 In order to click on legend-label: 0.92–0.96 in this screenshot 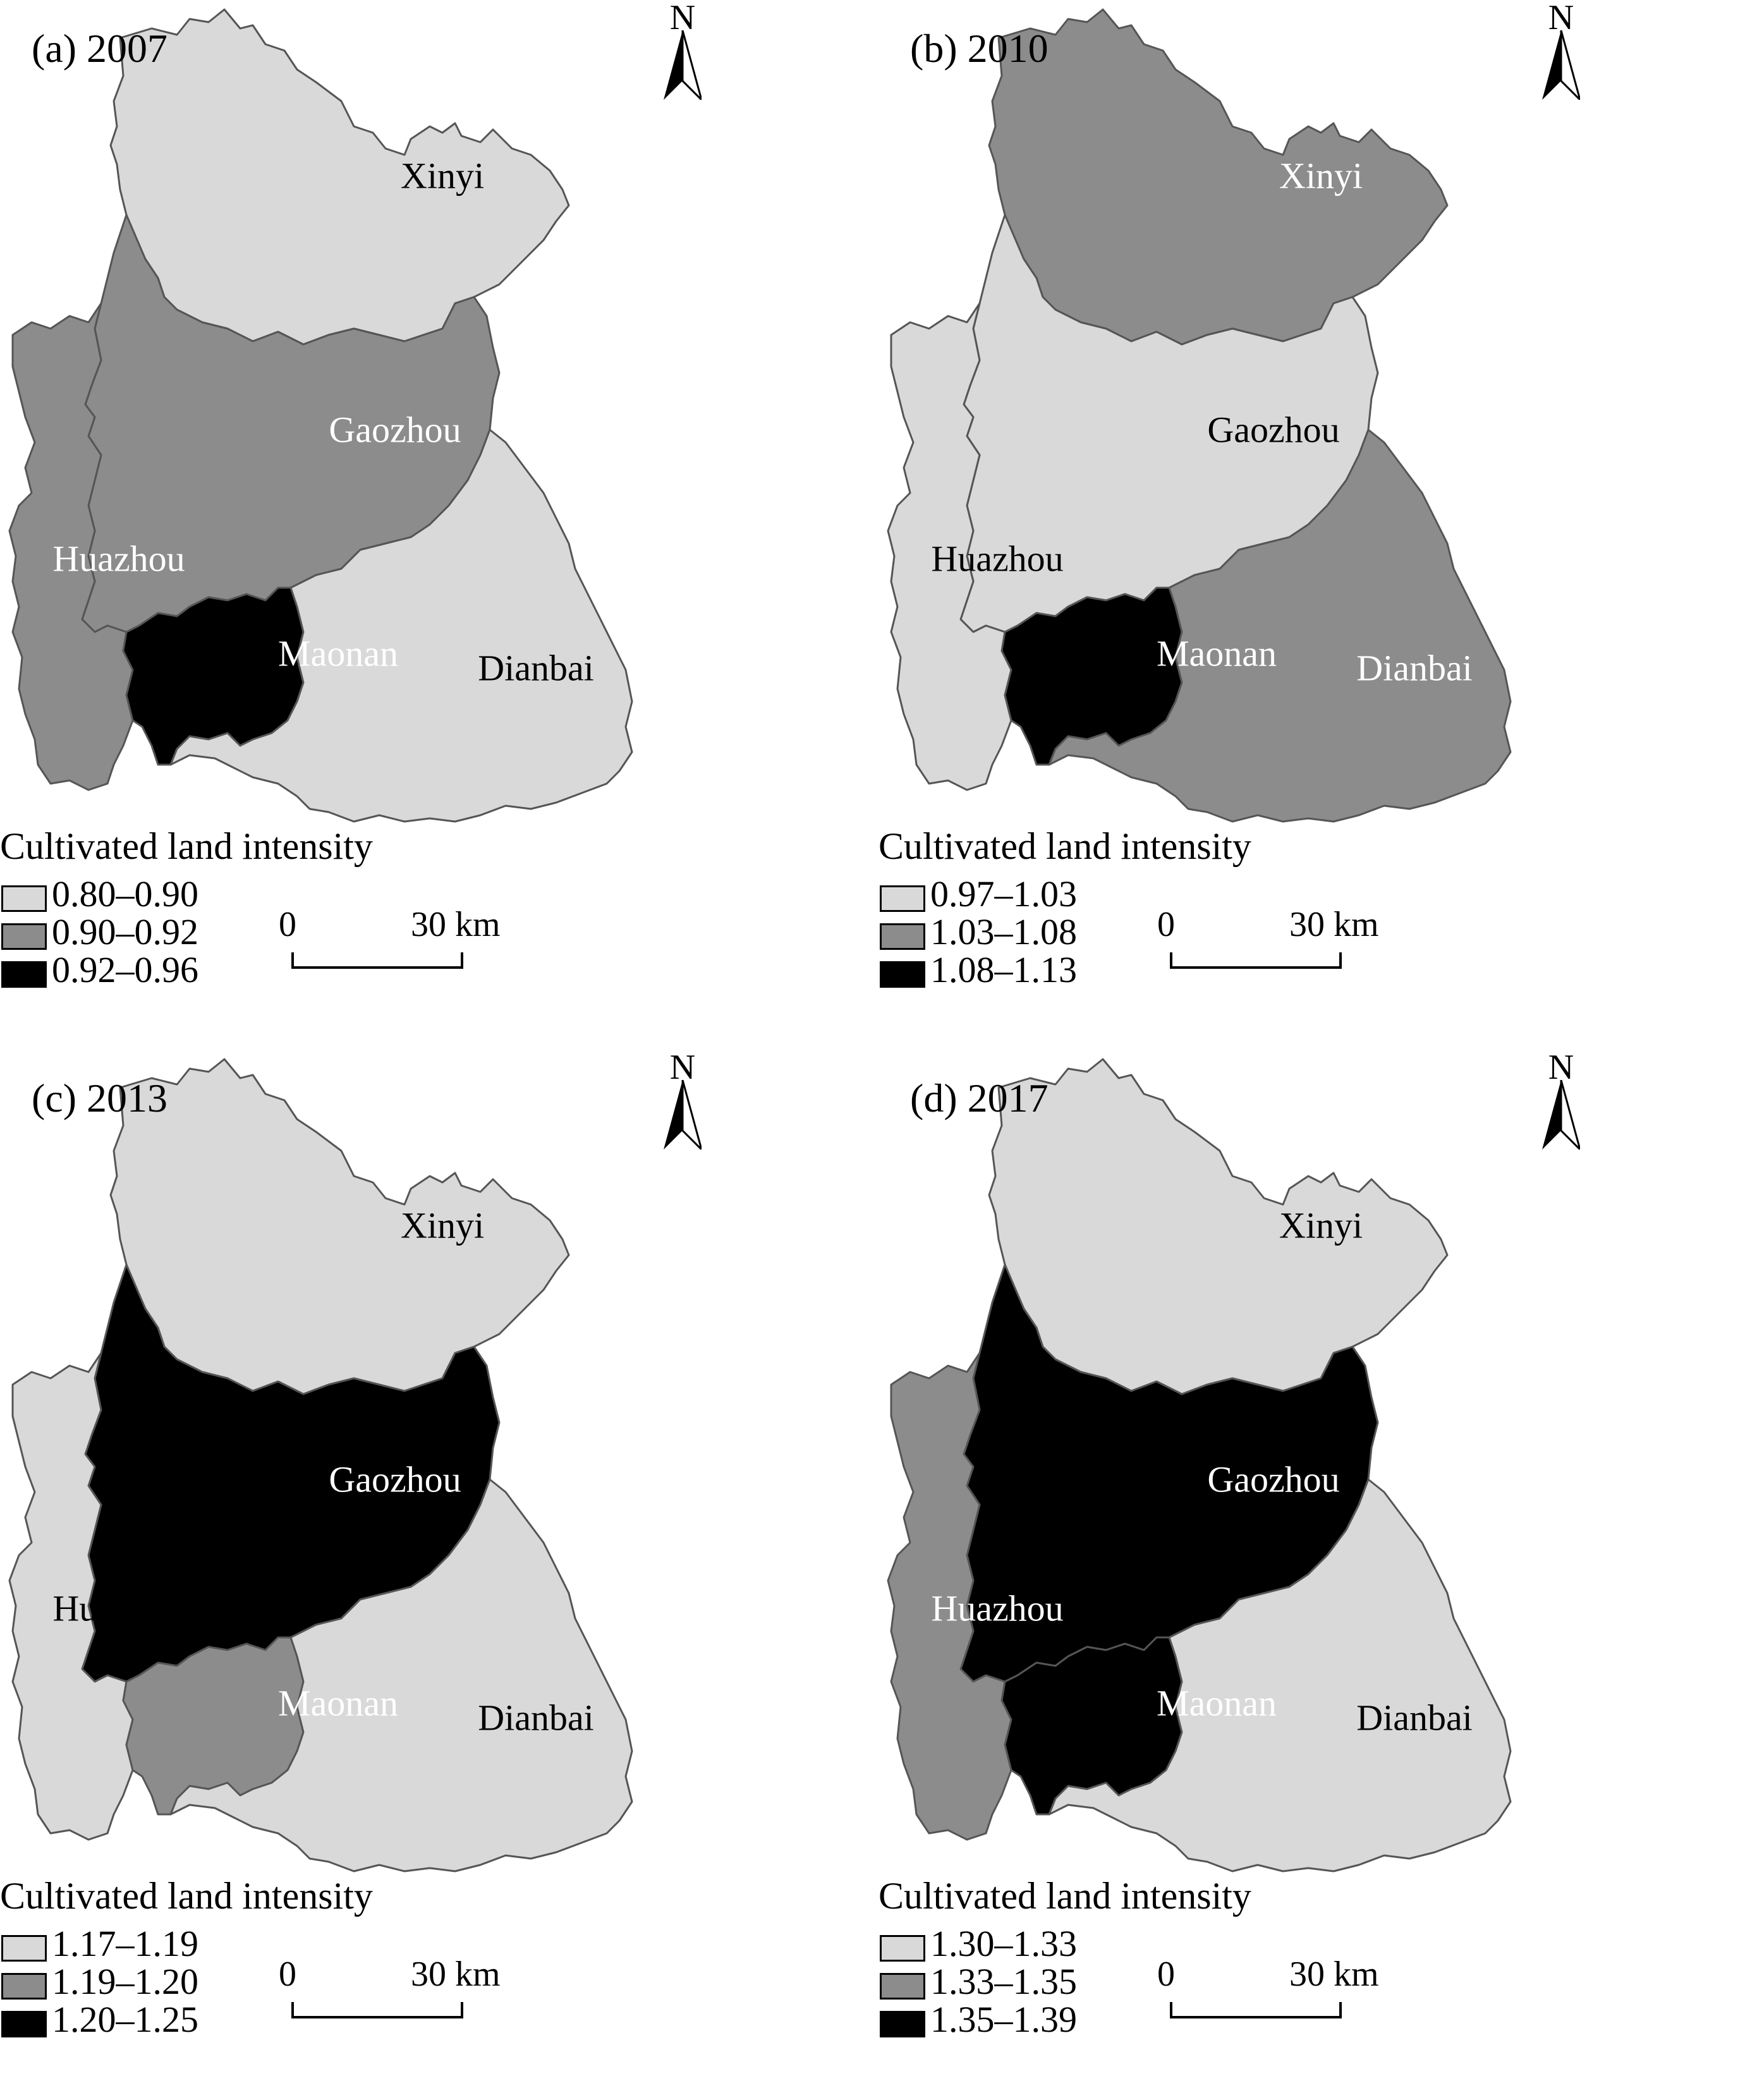, I will do `click(125, 969)`.